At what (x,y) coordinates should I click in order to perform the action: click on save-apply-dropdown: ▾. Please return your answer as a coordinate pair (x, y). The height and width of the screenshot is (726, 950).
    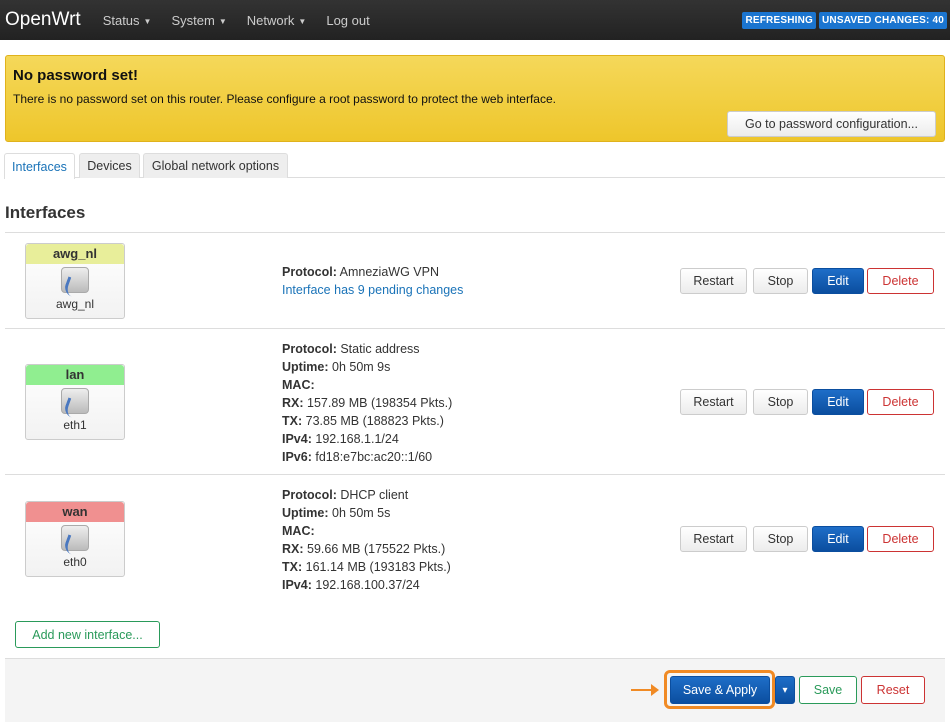
    Looking at the image, I should click on (785, 690).